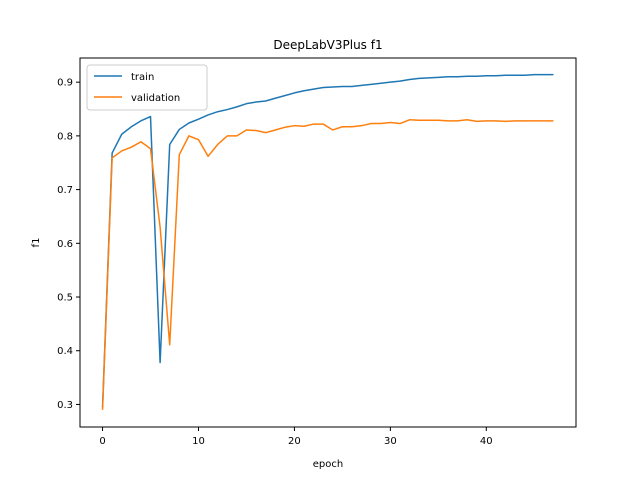  Describe the element at coordinates (198, 441) in the screenshot. I see `x-tick-label: 10` at that location.